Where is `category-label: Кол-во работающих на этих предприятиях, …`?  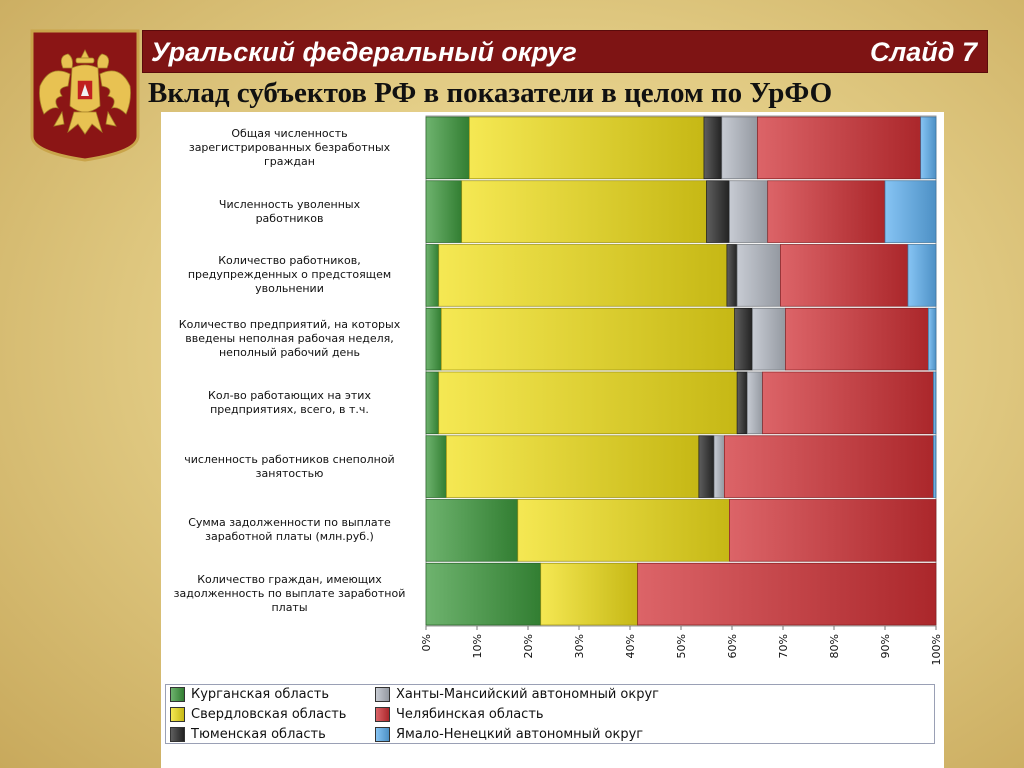 category-label: Кол-во работающих на этих предприятиях, … is located at coordinates (289, 402).